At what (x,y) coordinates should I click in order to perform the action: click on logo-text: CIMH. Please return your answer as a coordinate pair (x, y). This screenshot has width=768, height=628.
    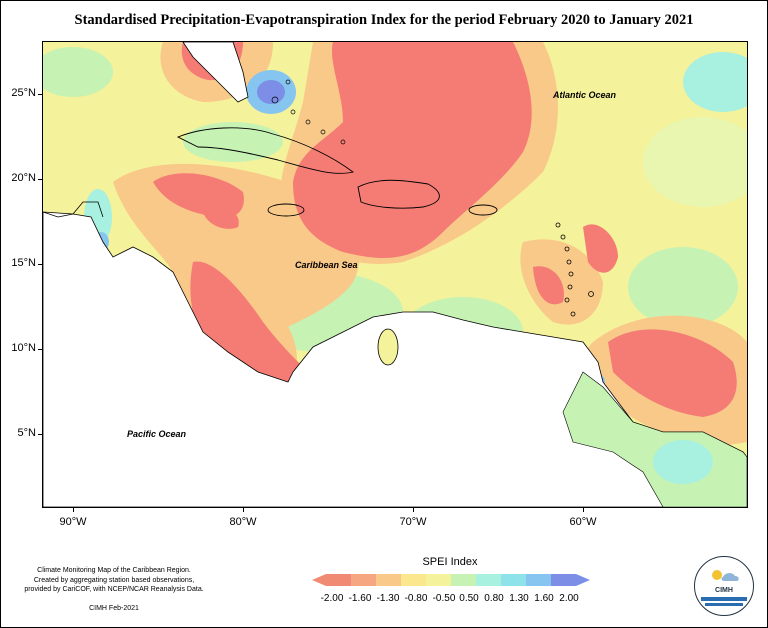
    Looking at the image, I should click on (724, 590).